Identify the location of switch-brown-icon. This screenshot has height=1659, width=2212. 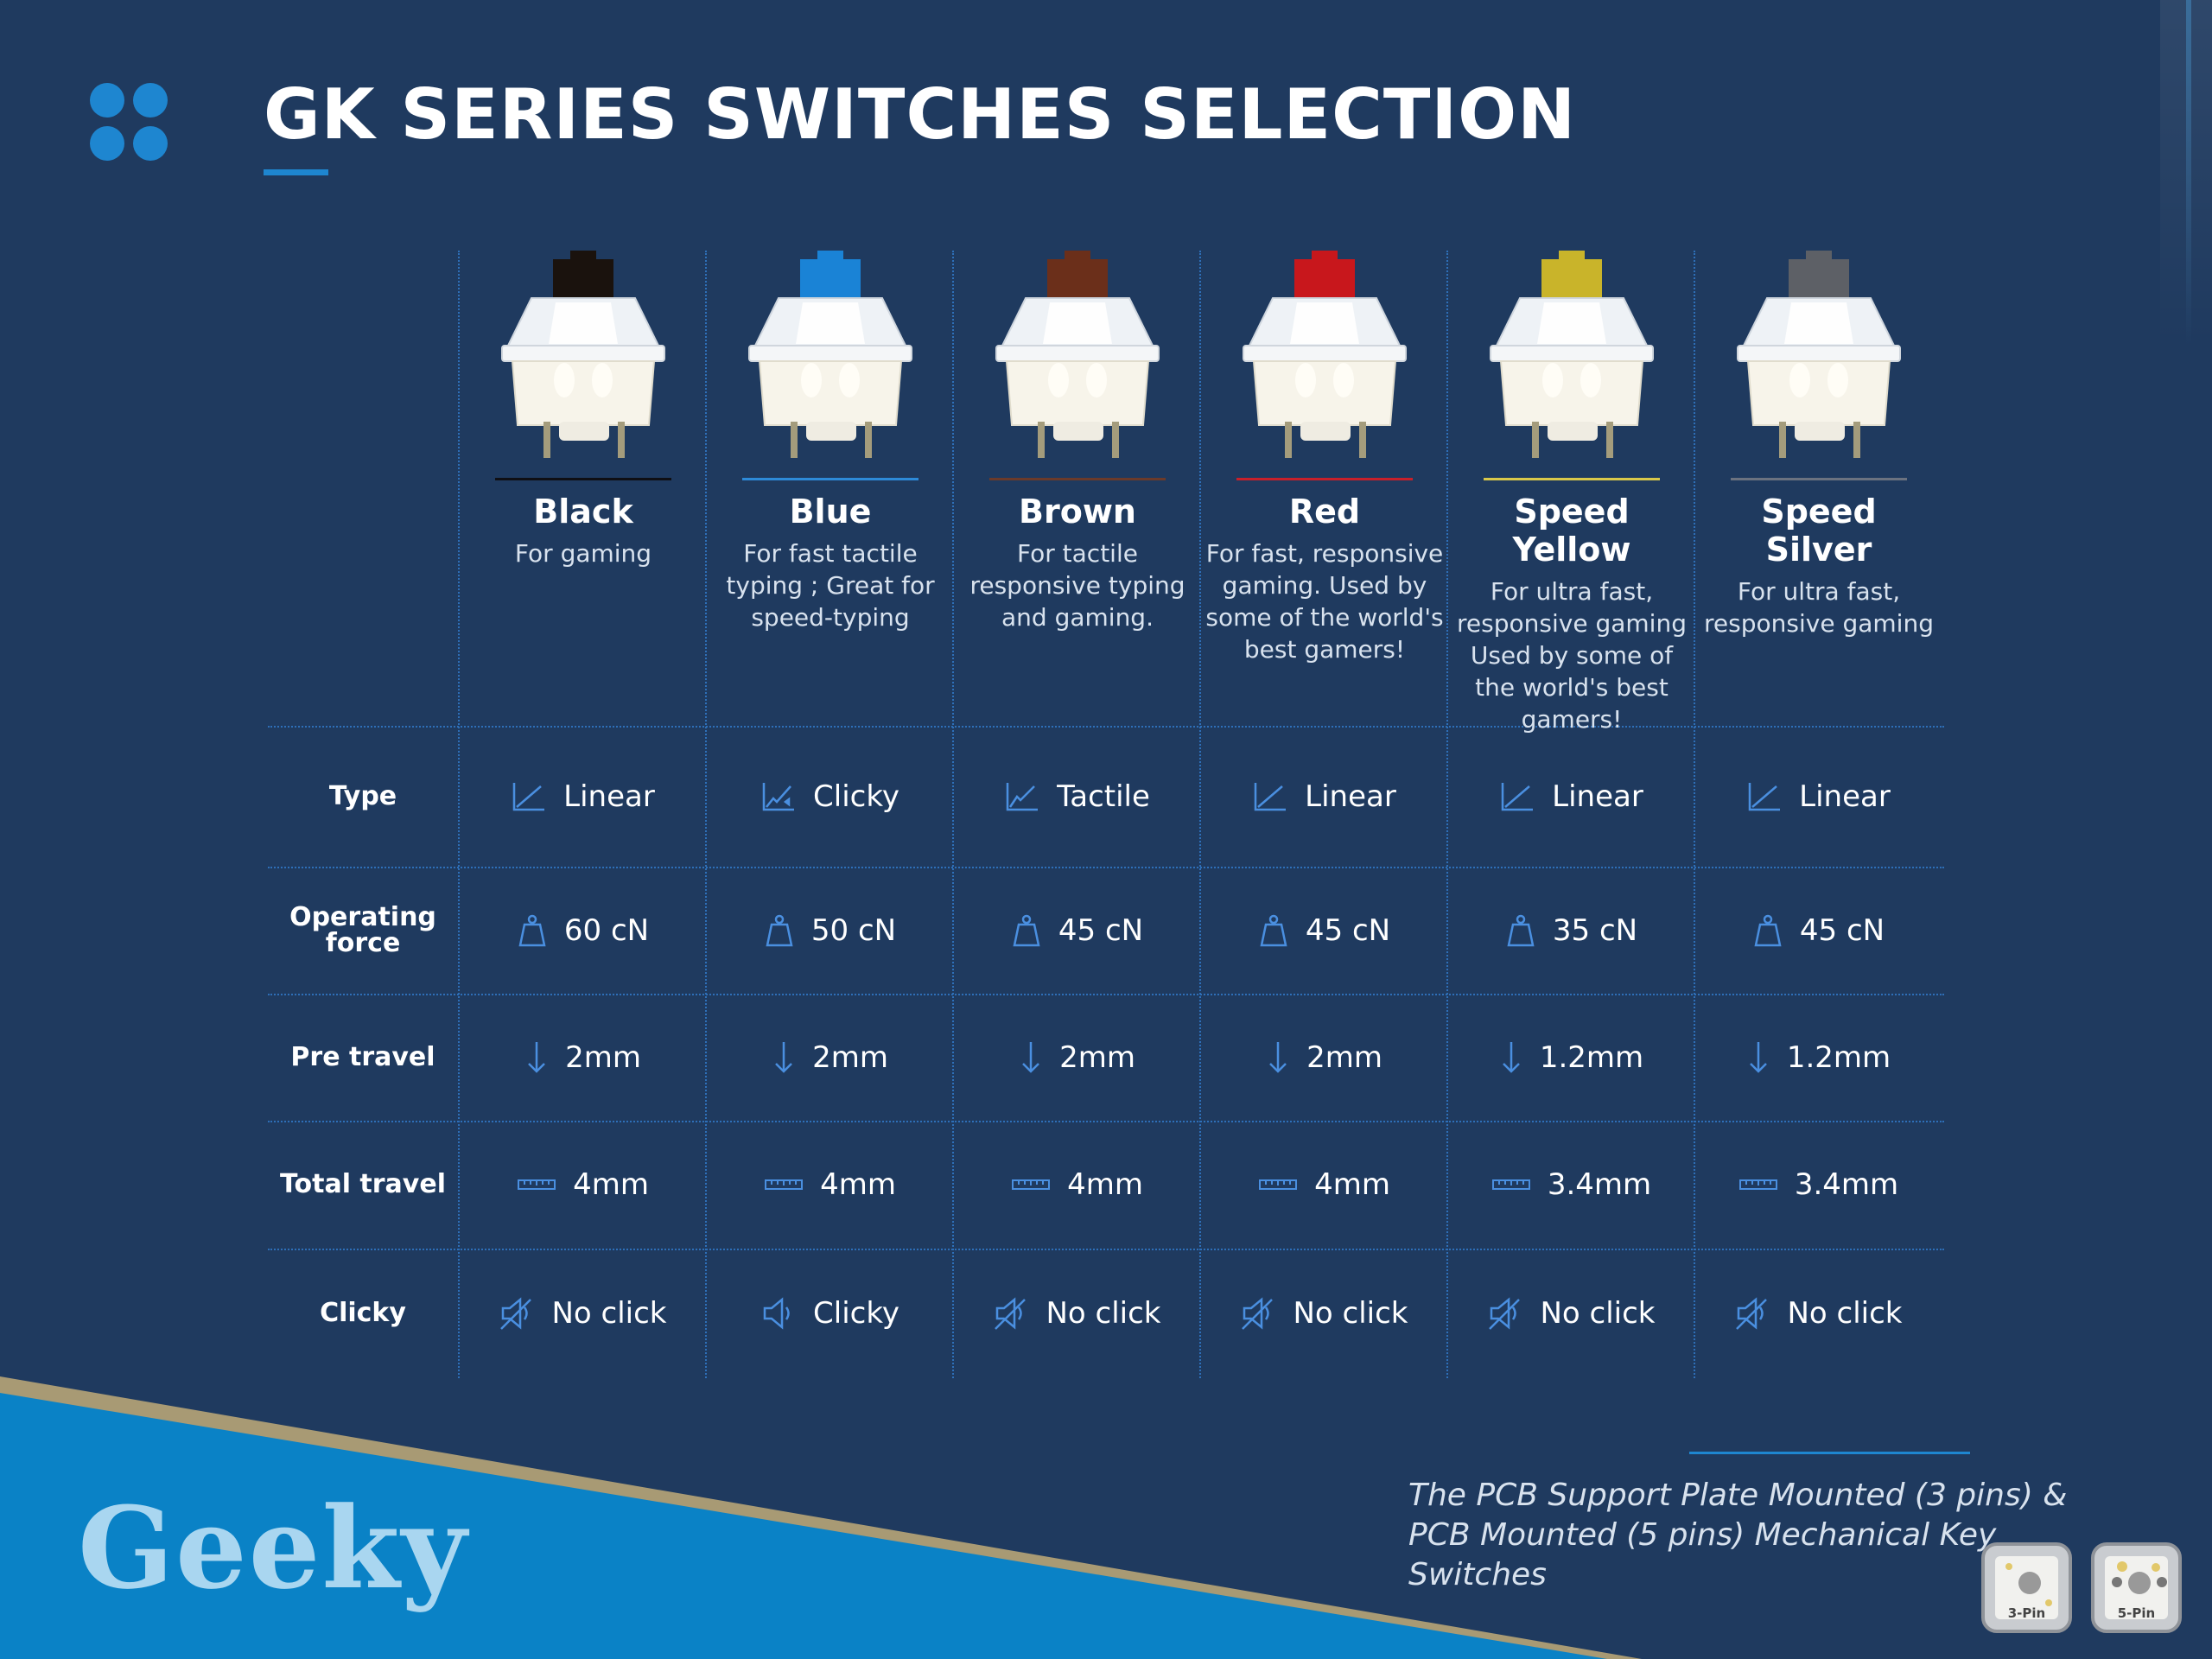
(1077, 354).